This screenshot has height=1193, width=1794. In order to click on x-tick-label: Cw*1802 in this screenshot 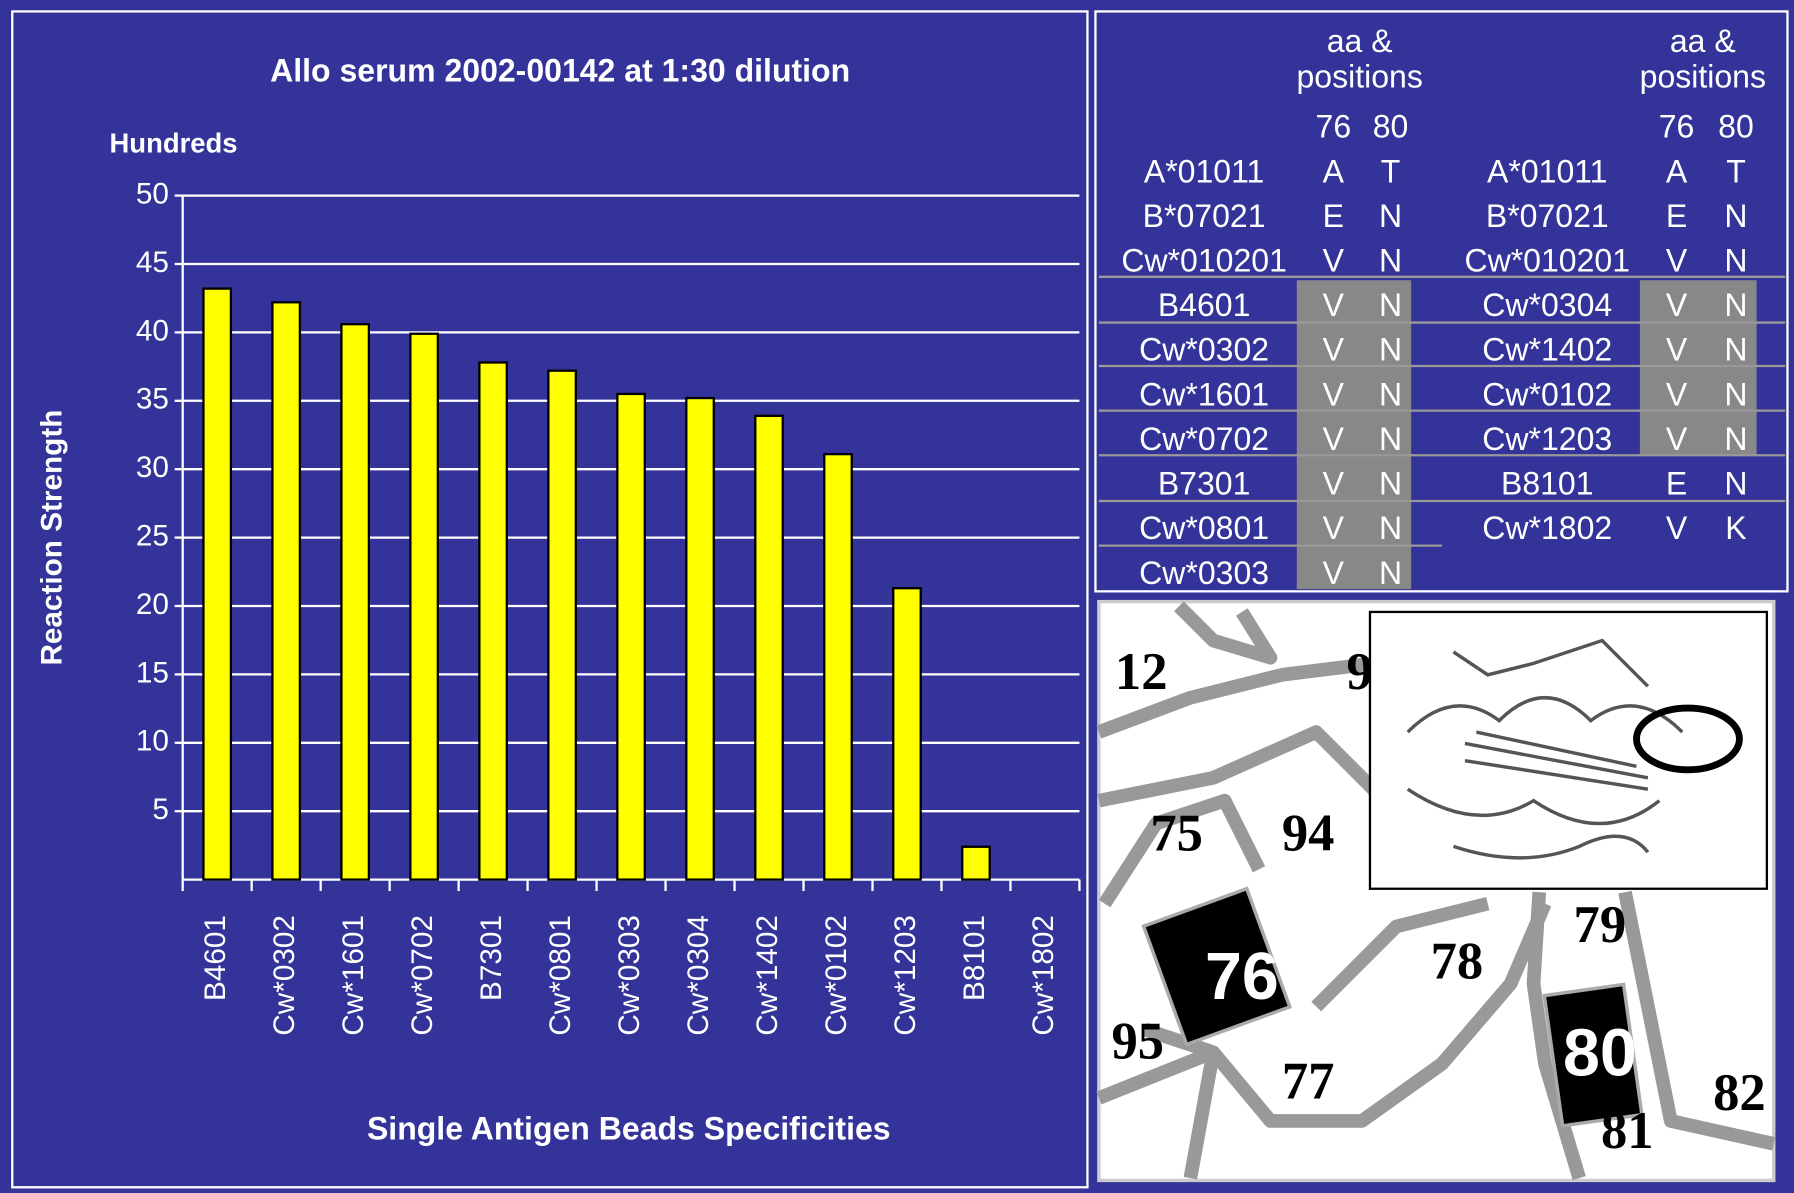, I will do `click(1043, 975)`.